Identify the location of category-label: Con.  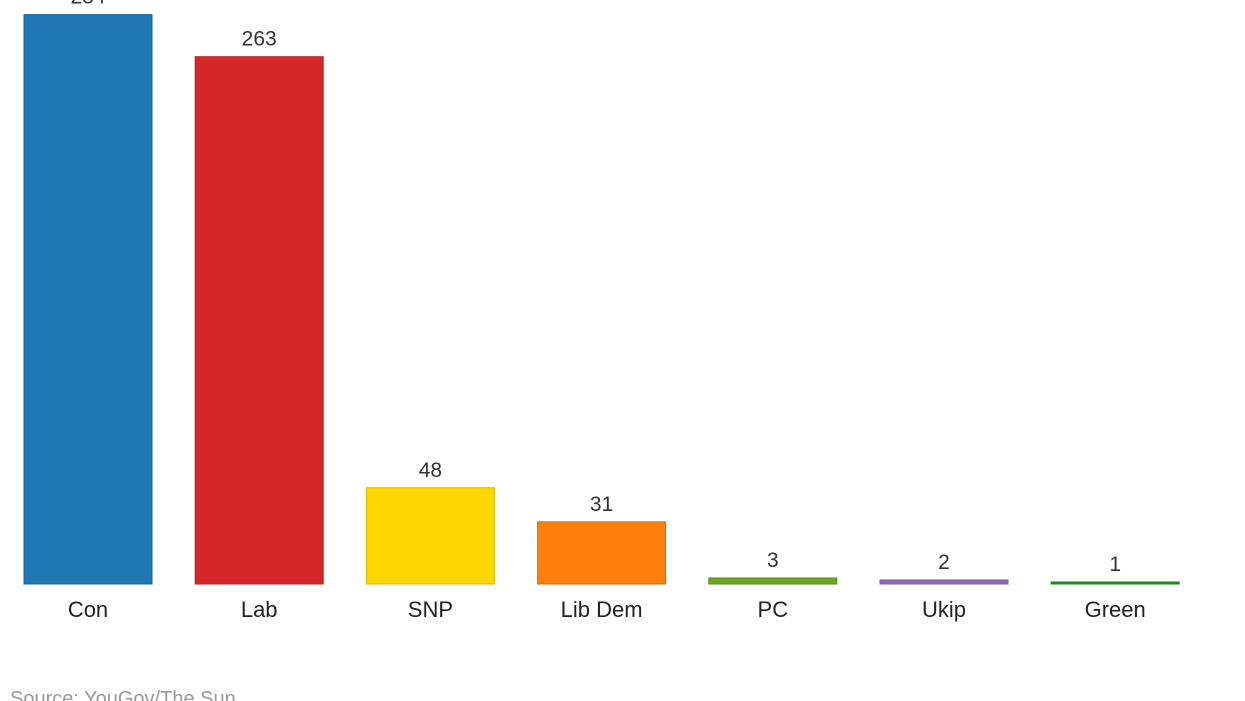
(88, 609).